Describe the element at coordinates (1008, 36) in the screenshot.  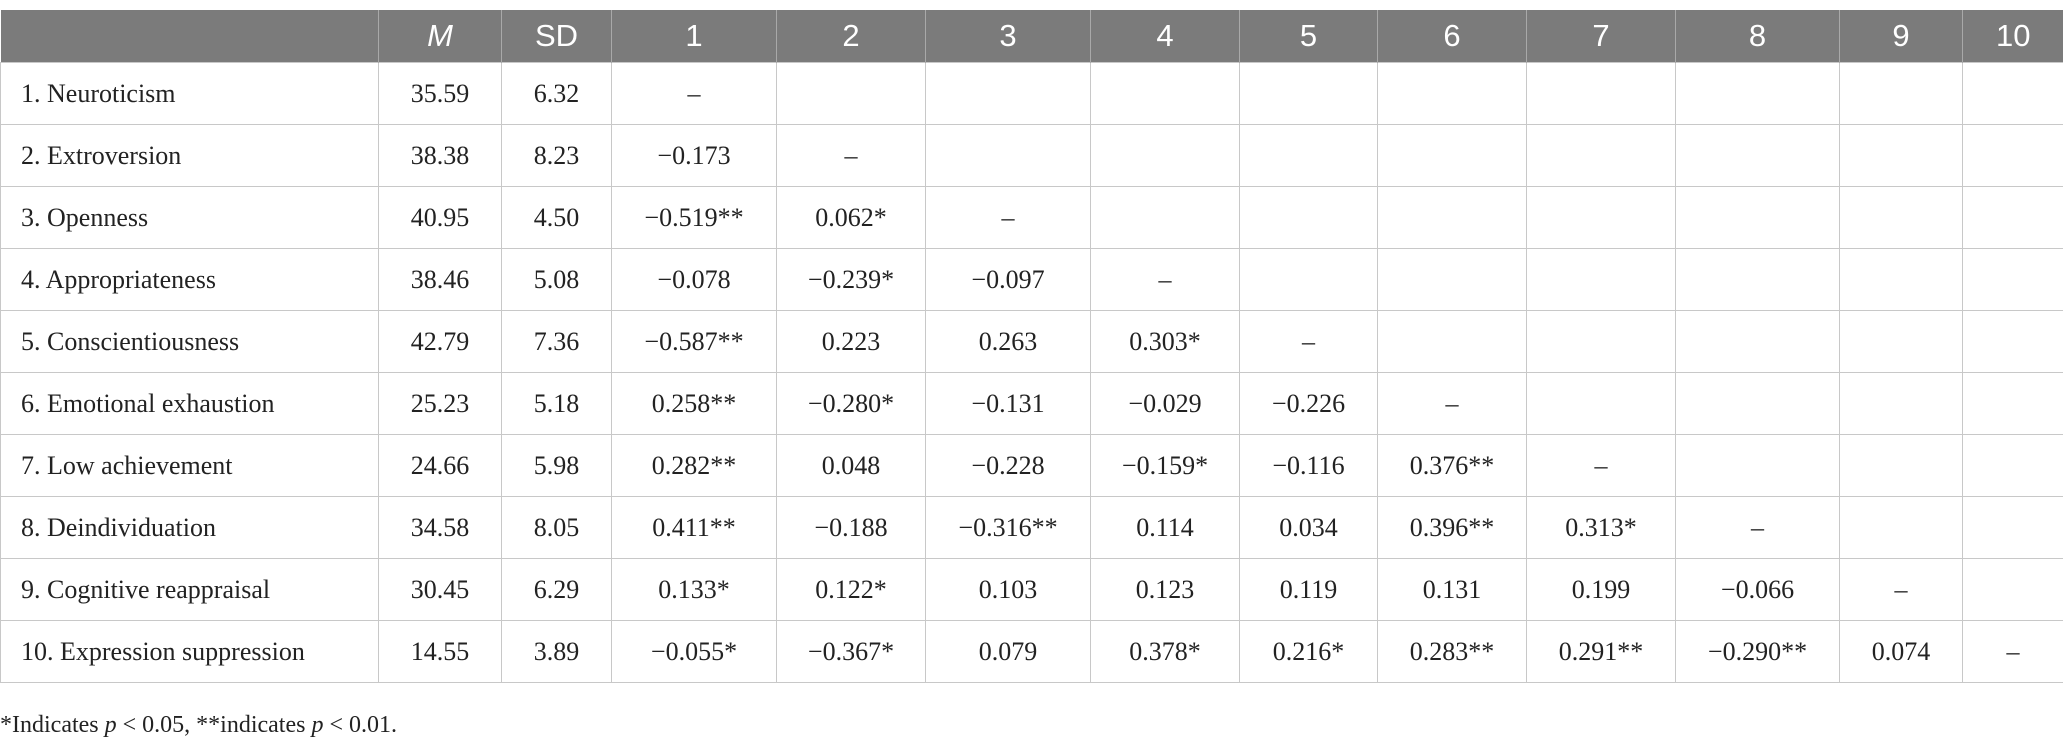
I see `header-cell-var-3: 3` at that location.